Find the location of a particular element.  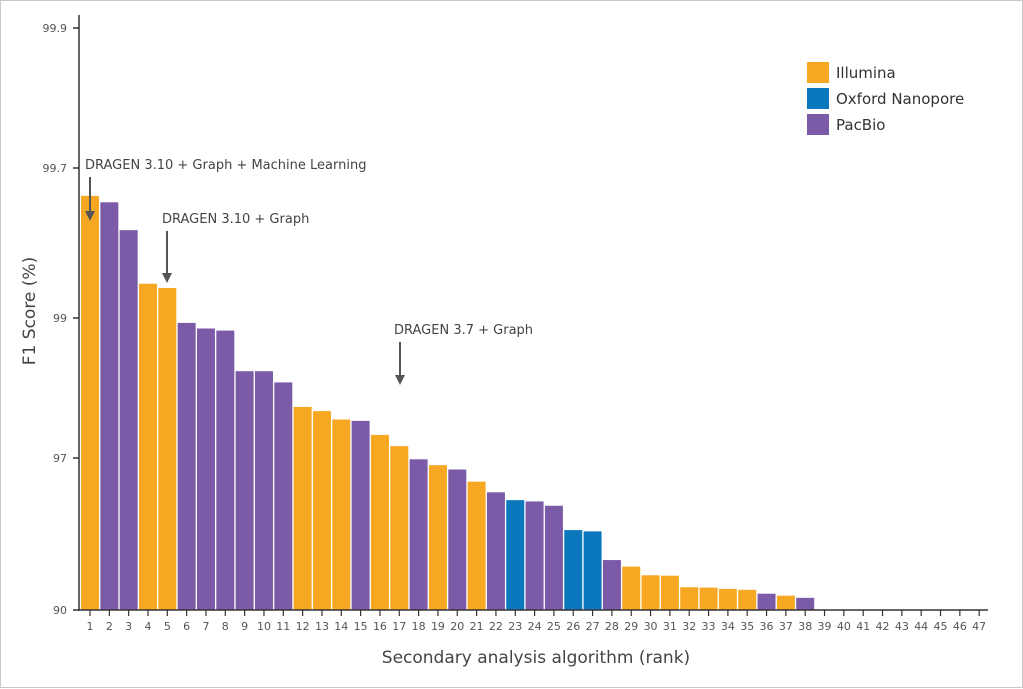

x-tick-label: 34 is located at coordinates (728, 626).